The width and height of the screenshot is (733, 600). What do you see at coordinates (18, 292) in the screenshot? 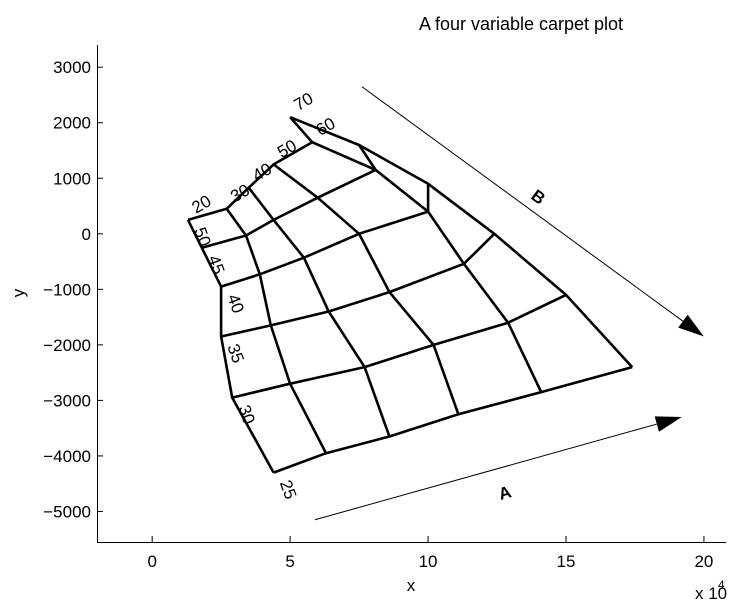
I see `y-axis-label: y` at bounding box center [18, 292].